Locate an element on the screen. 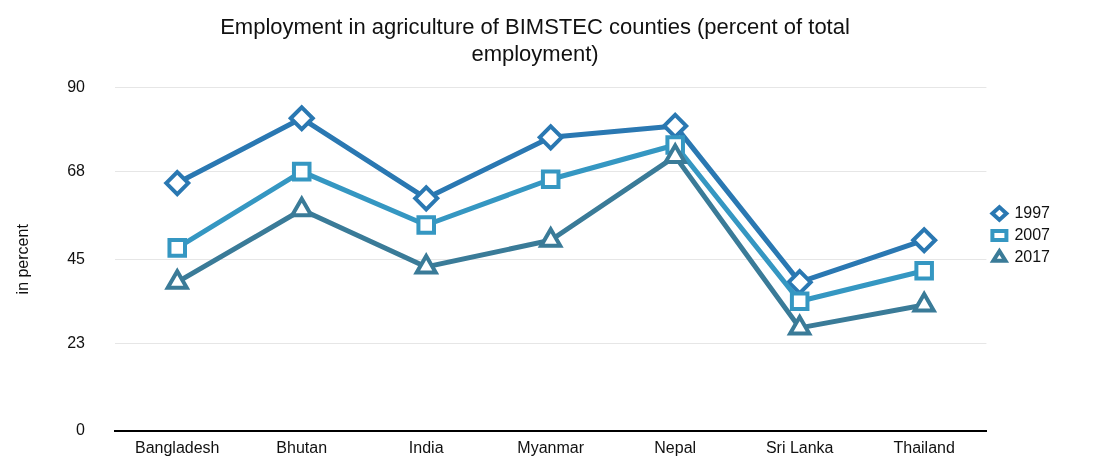  y-tick-label: 90 is located at coordinates (76, 87).